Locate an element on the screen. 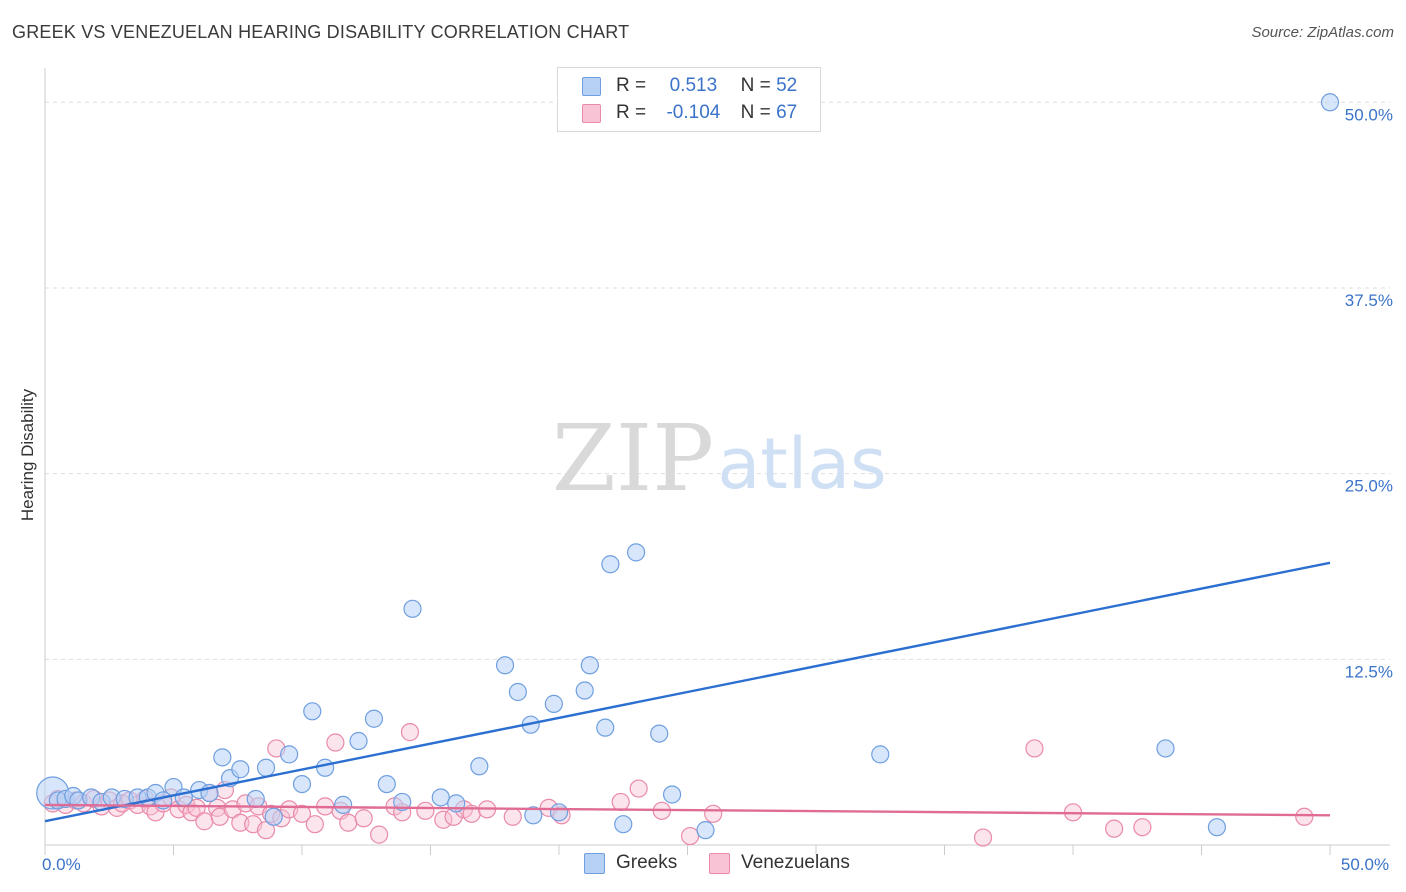 The height and width of the screenshot is (892, 1406). watermark-zip: ZIP is located at coordinates (633, 458).